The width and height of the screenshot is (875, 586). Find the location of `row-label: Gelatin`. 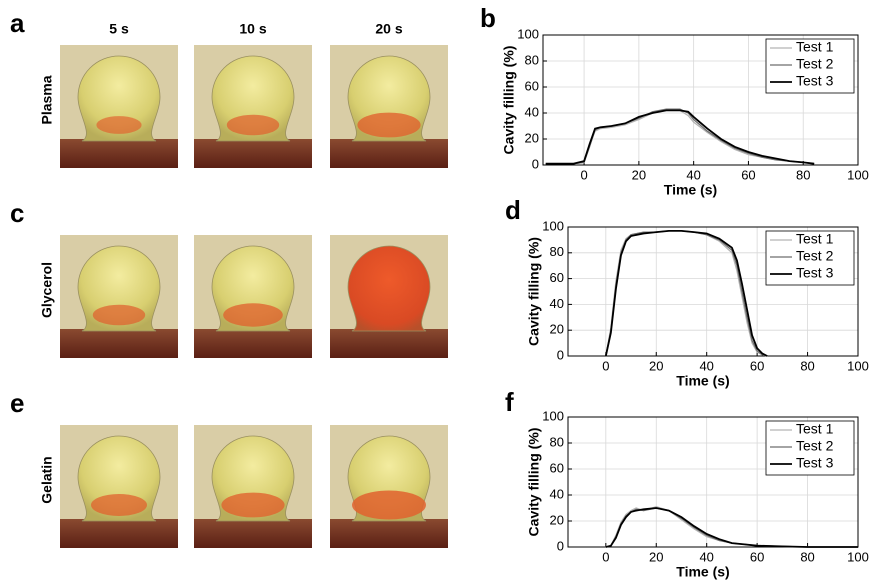

row-label: Gelatin is located at coordinates (47, 479).